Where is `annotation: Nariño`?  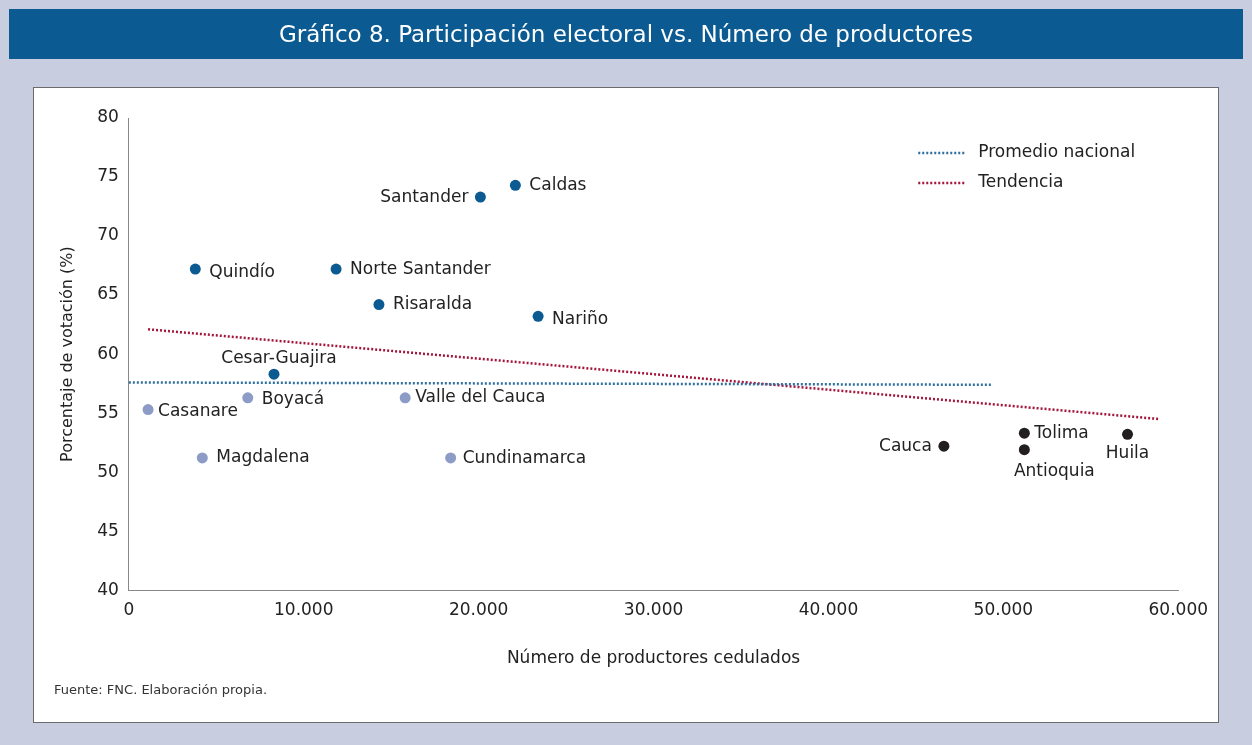 annotation: Nariño is located at coordinates (580, 317).